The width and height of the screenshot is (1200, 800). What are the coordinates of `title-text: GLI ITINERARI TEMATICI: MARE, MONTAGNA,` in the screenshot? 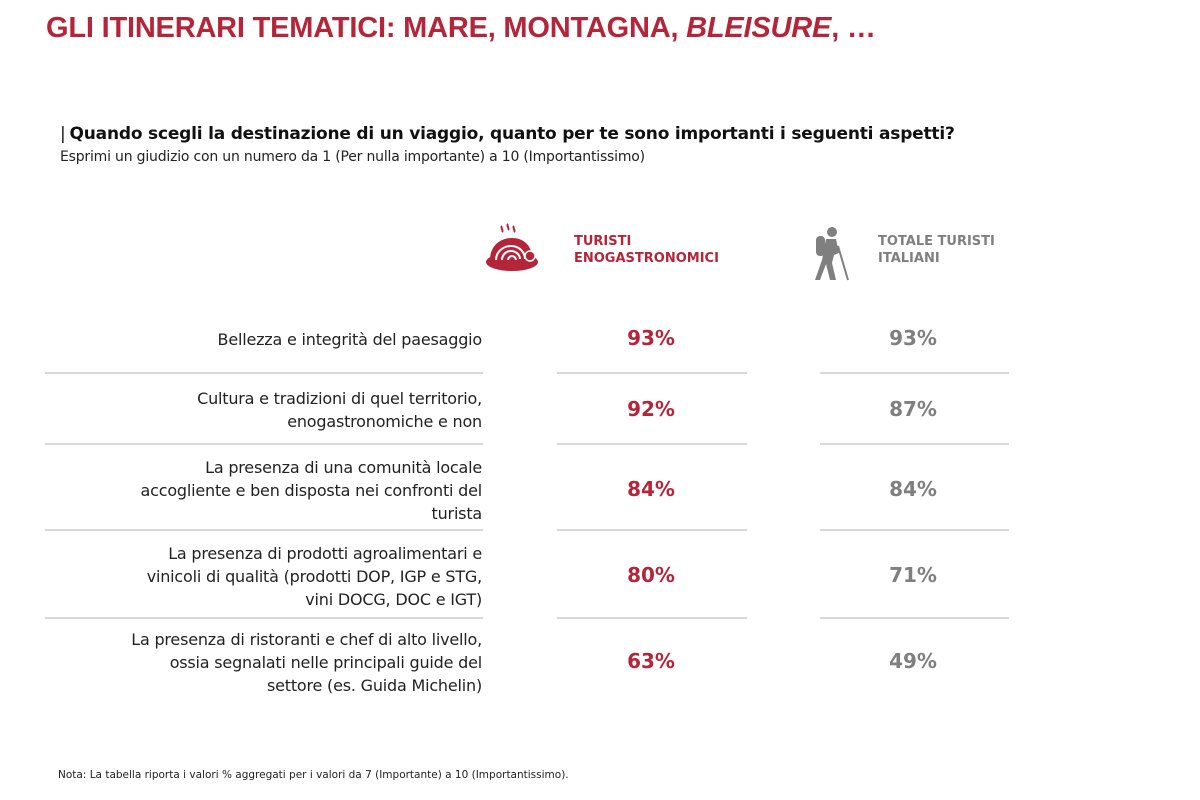 It's located at (366, 28).